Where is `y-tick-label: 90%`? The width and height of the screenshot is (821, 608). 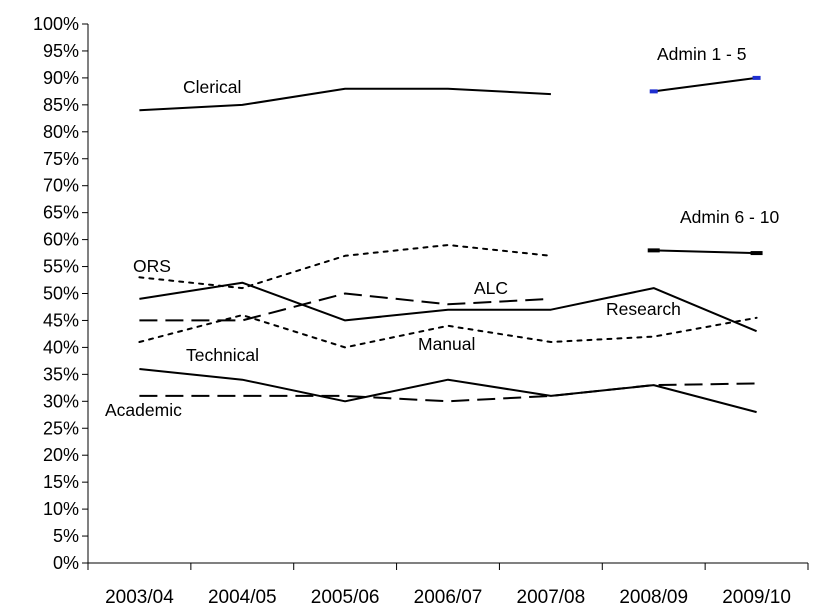
y-tick-label: 90% is located at coordinates (61, 78).